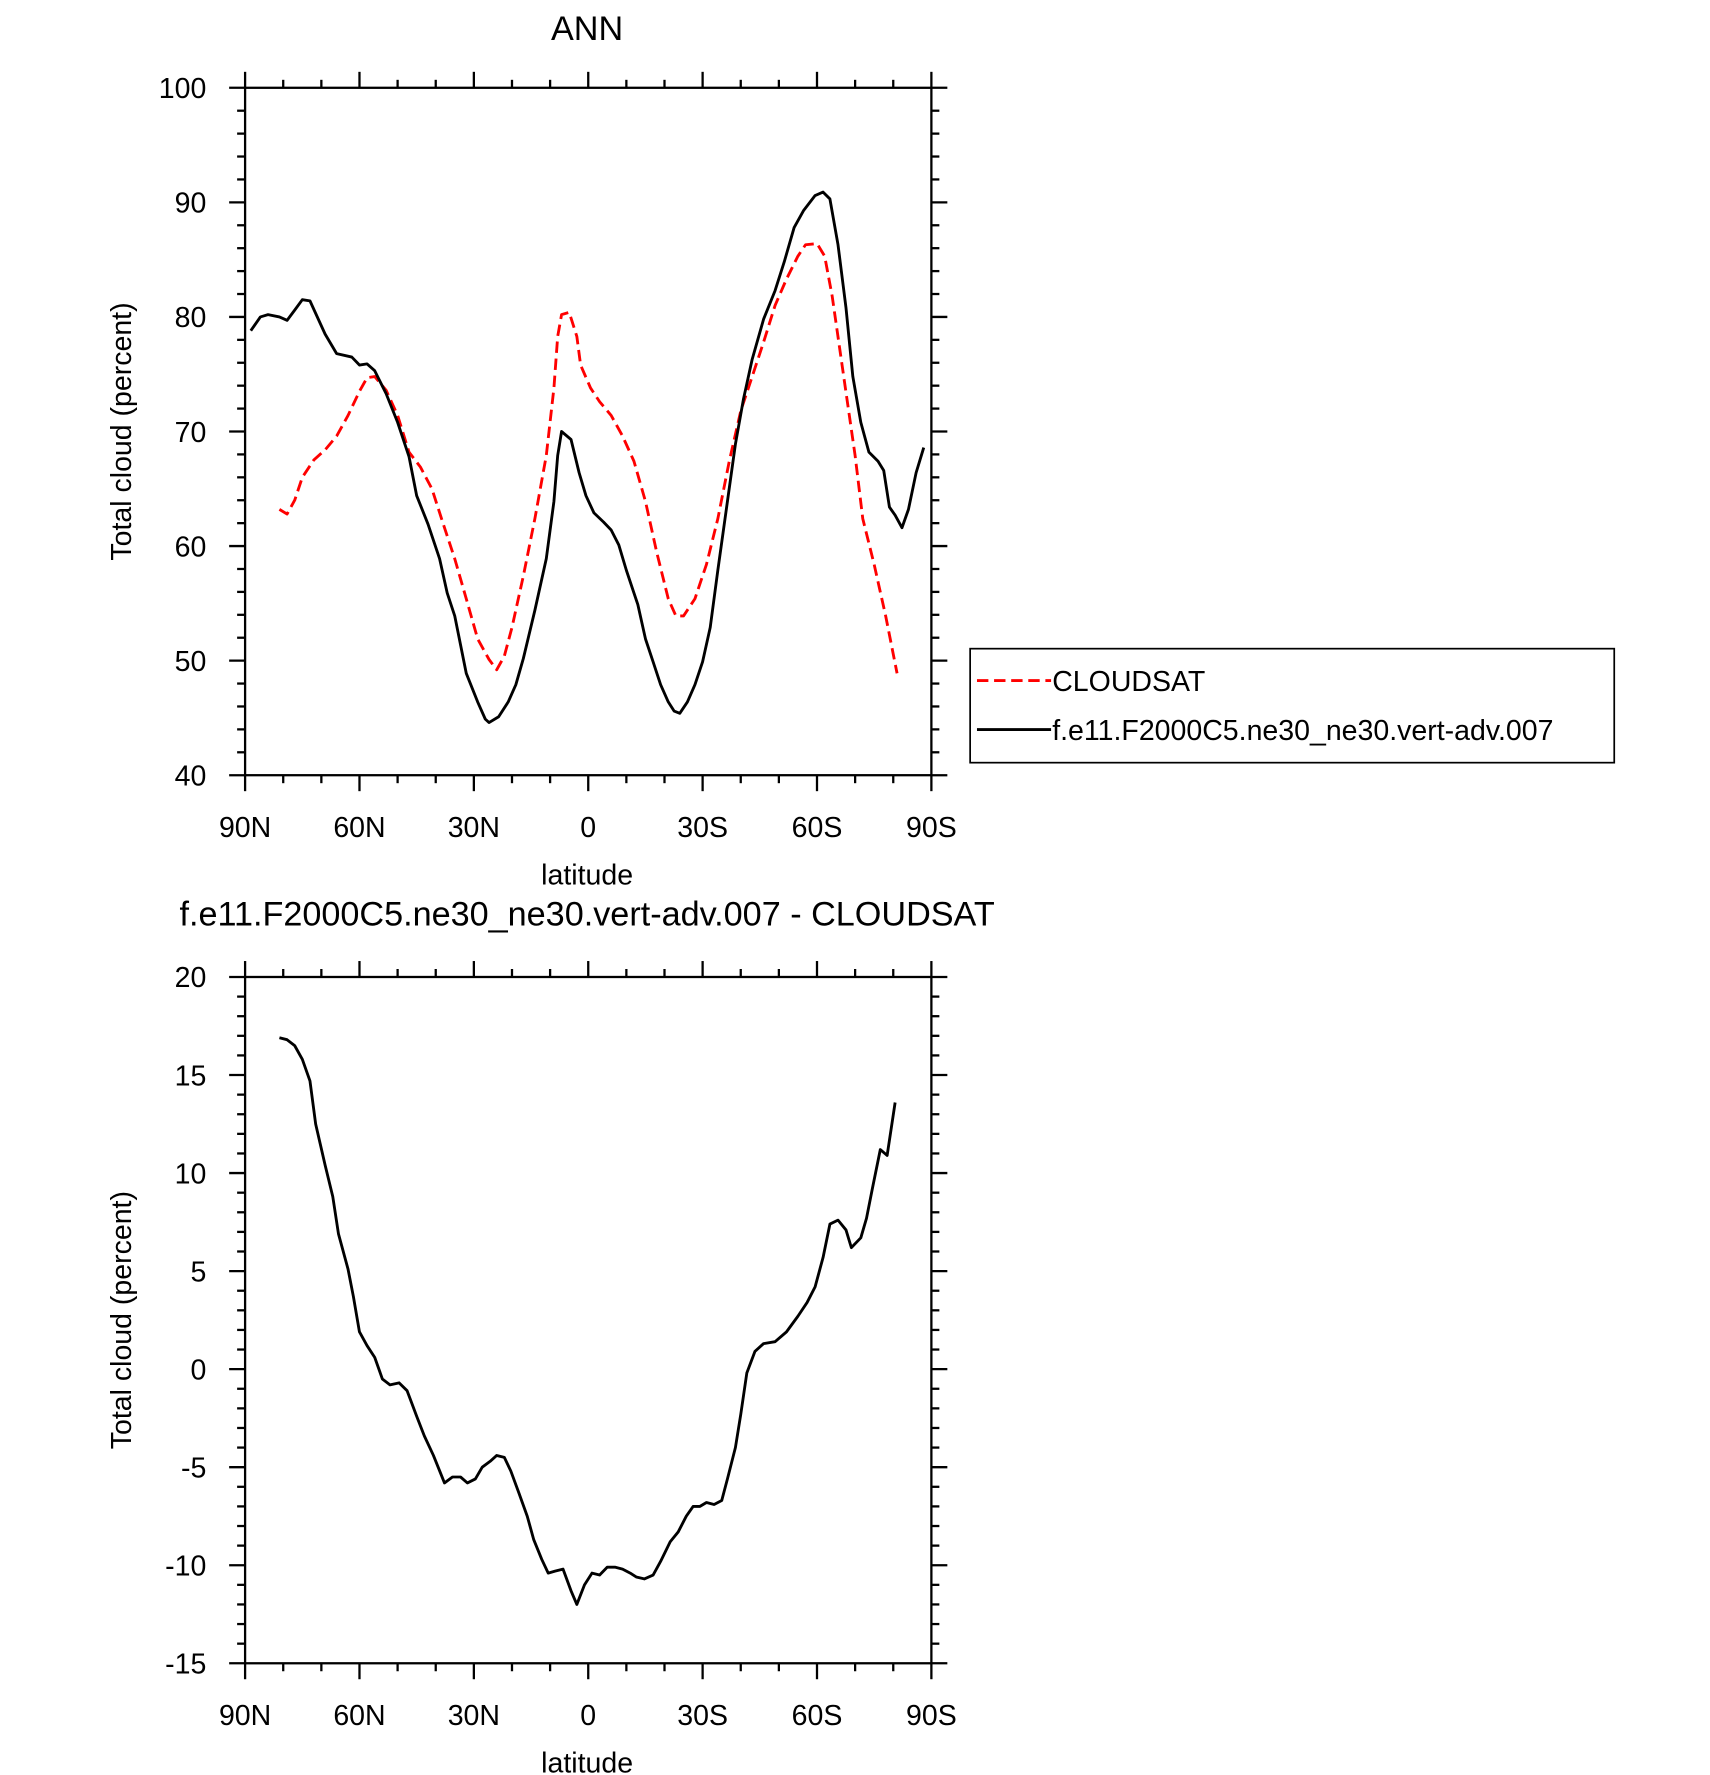 The width and height of the screenshot is (1710, 1775). What do you see at coordinates (191, 547) in the screenshot?
I see `y-tick-label: 60` at bounding box center [191, 547].